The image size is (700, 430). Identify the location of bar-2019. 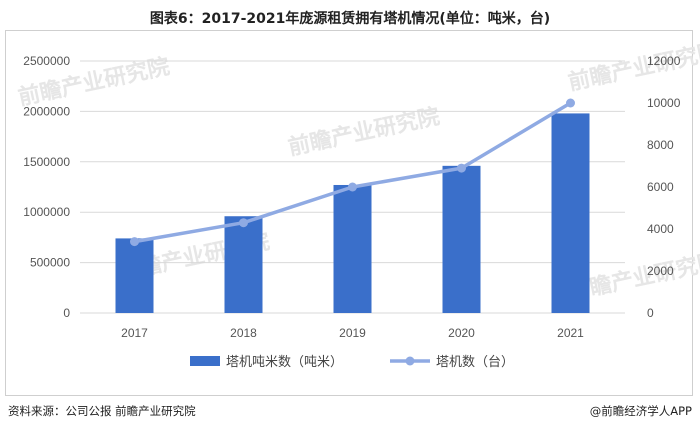
(352, 248).